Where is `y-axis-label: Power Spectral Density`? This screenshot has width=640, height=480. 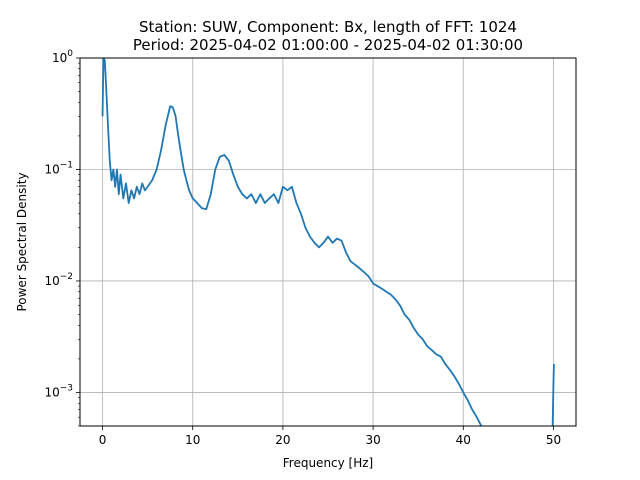
y-axis-label: Power Spectral Density is located at coordinates (22, 241).